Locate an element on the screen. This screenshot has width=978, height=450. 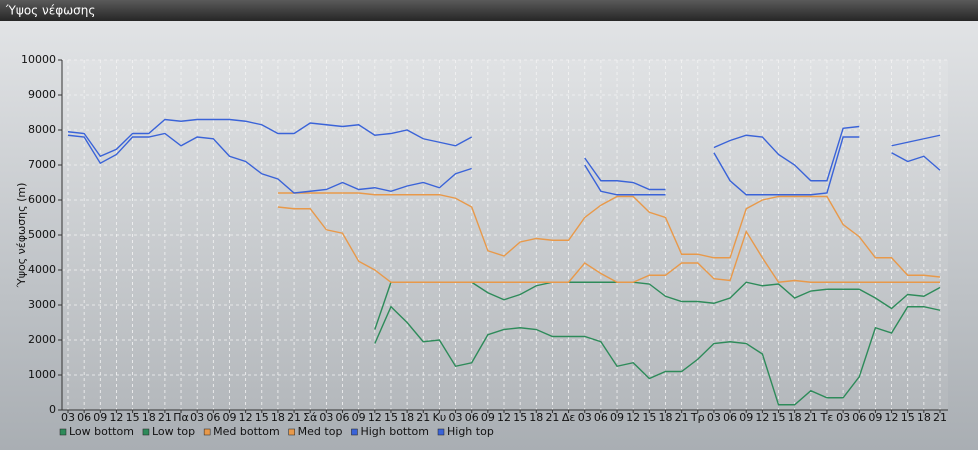
title-bar is located at coordinates (489, 10).